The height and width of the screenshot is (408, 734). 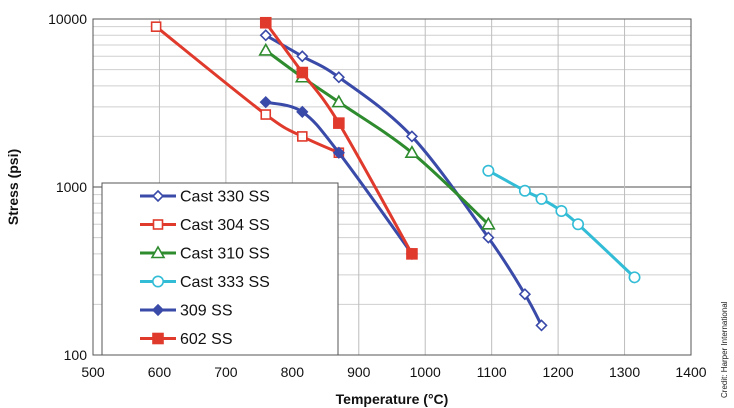 I want to click on x-tick-label: 800, so click(x=293, y=372).